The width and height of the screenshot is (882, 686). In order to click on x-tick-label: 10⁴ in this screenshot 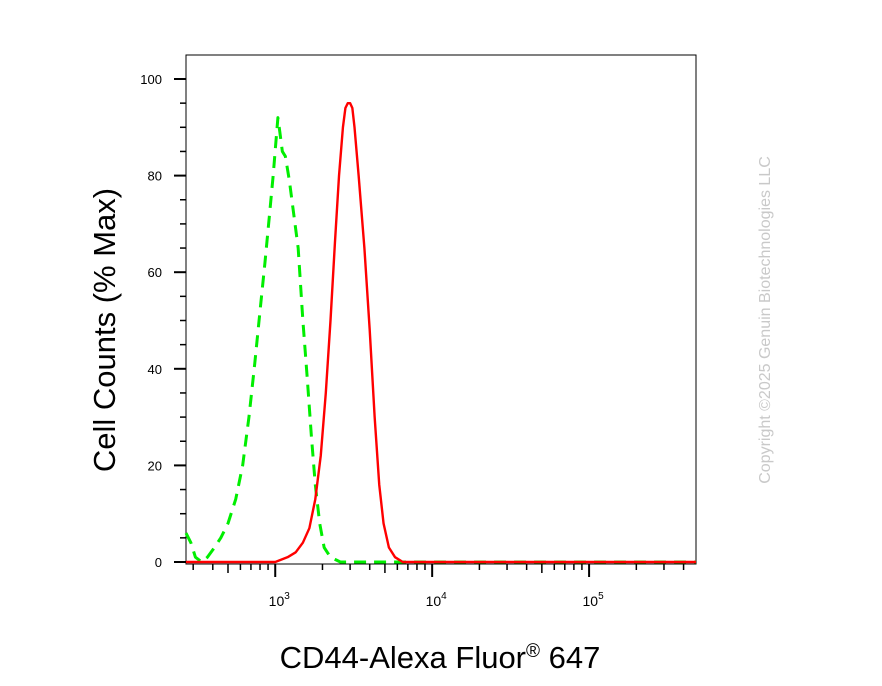, I will do `click(437, 600)`.